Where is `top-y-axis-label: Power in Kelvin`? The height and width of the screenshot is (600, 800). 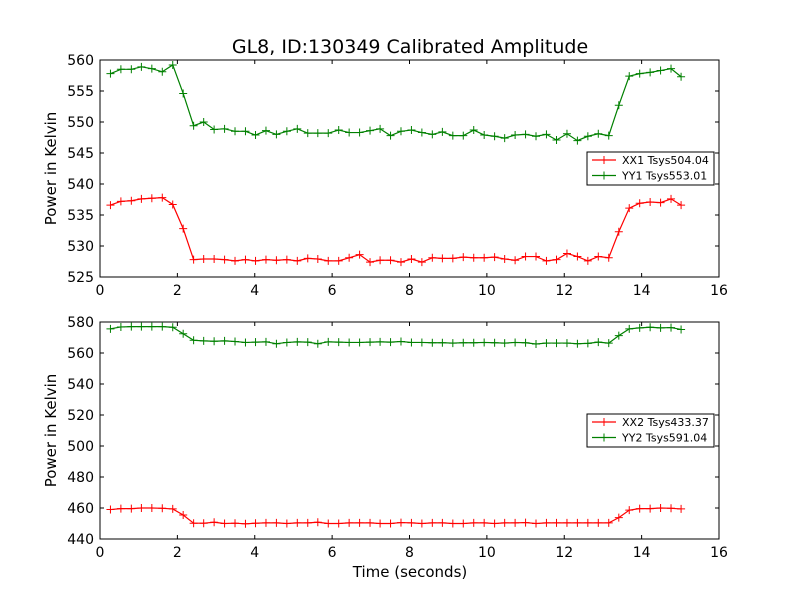 top-y-axis-label: Power in Kelvin is located at coordinates (51, 169).